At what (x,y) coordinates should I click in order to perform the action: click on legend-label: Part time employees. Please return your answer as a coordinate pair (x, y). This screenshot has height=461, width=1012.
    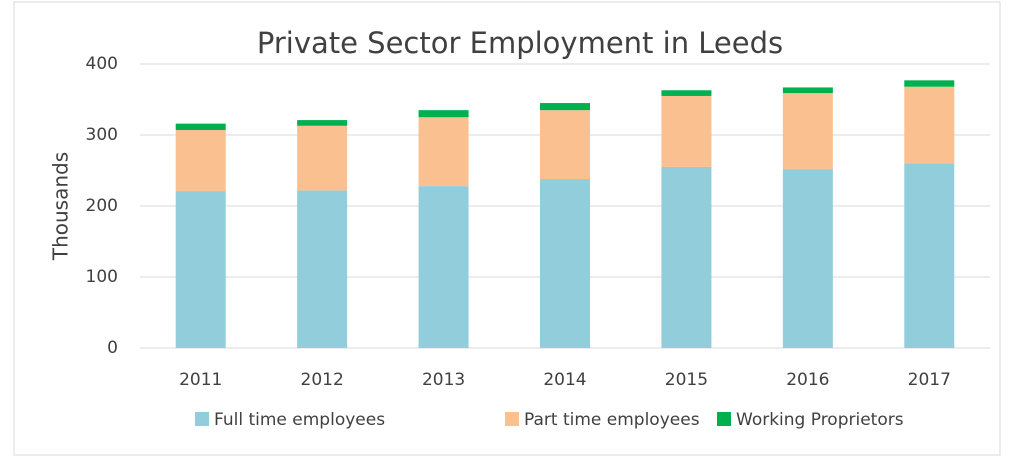
    Looking at the image, I should click on (612, 420).